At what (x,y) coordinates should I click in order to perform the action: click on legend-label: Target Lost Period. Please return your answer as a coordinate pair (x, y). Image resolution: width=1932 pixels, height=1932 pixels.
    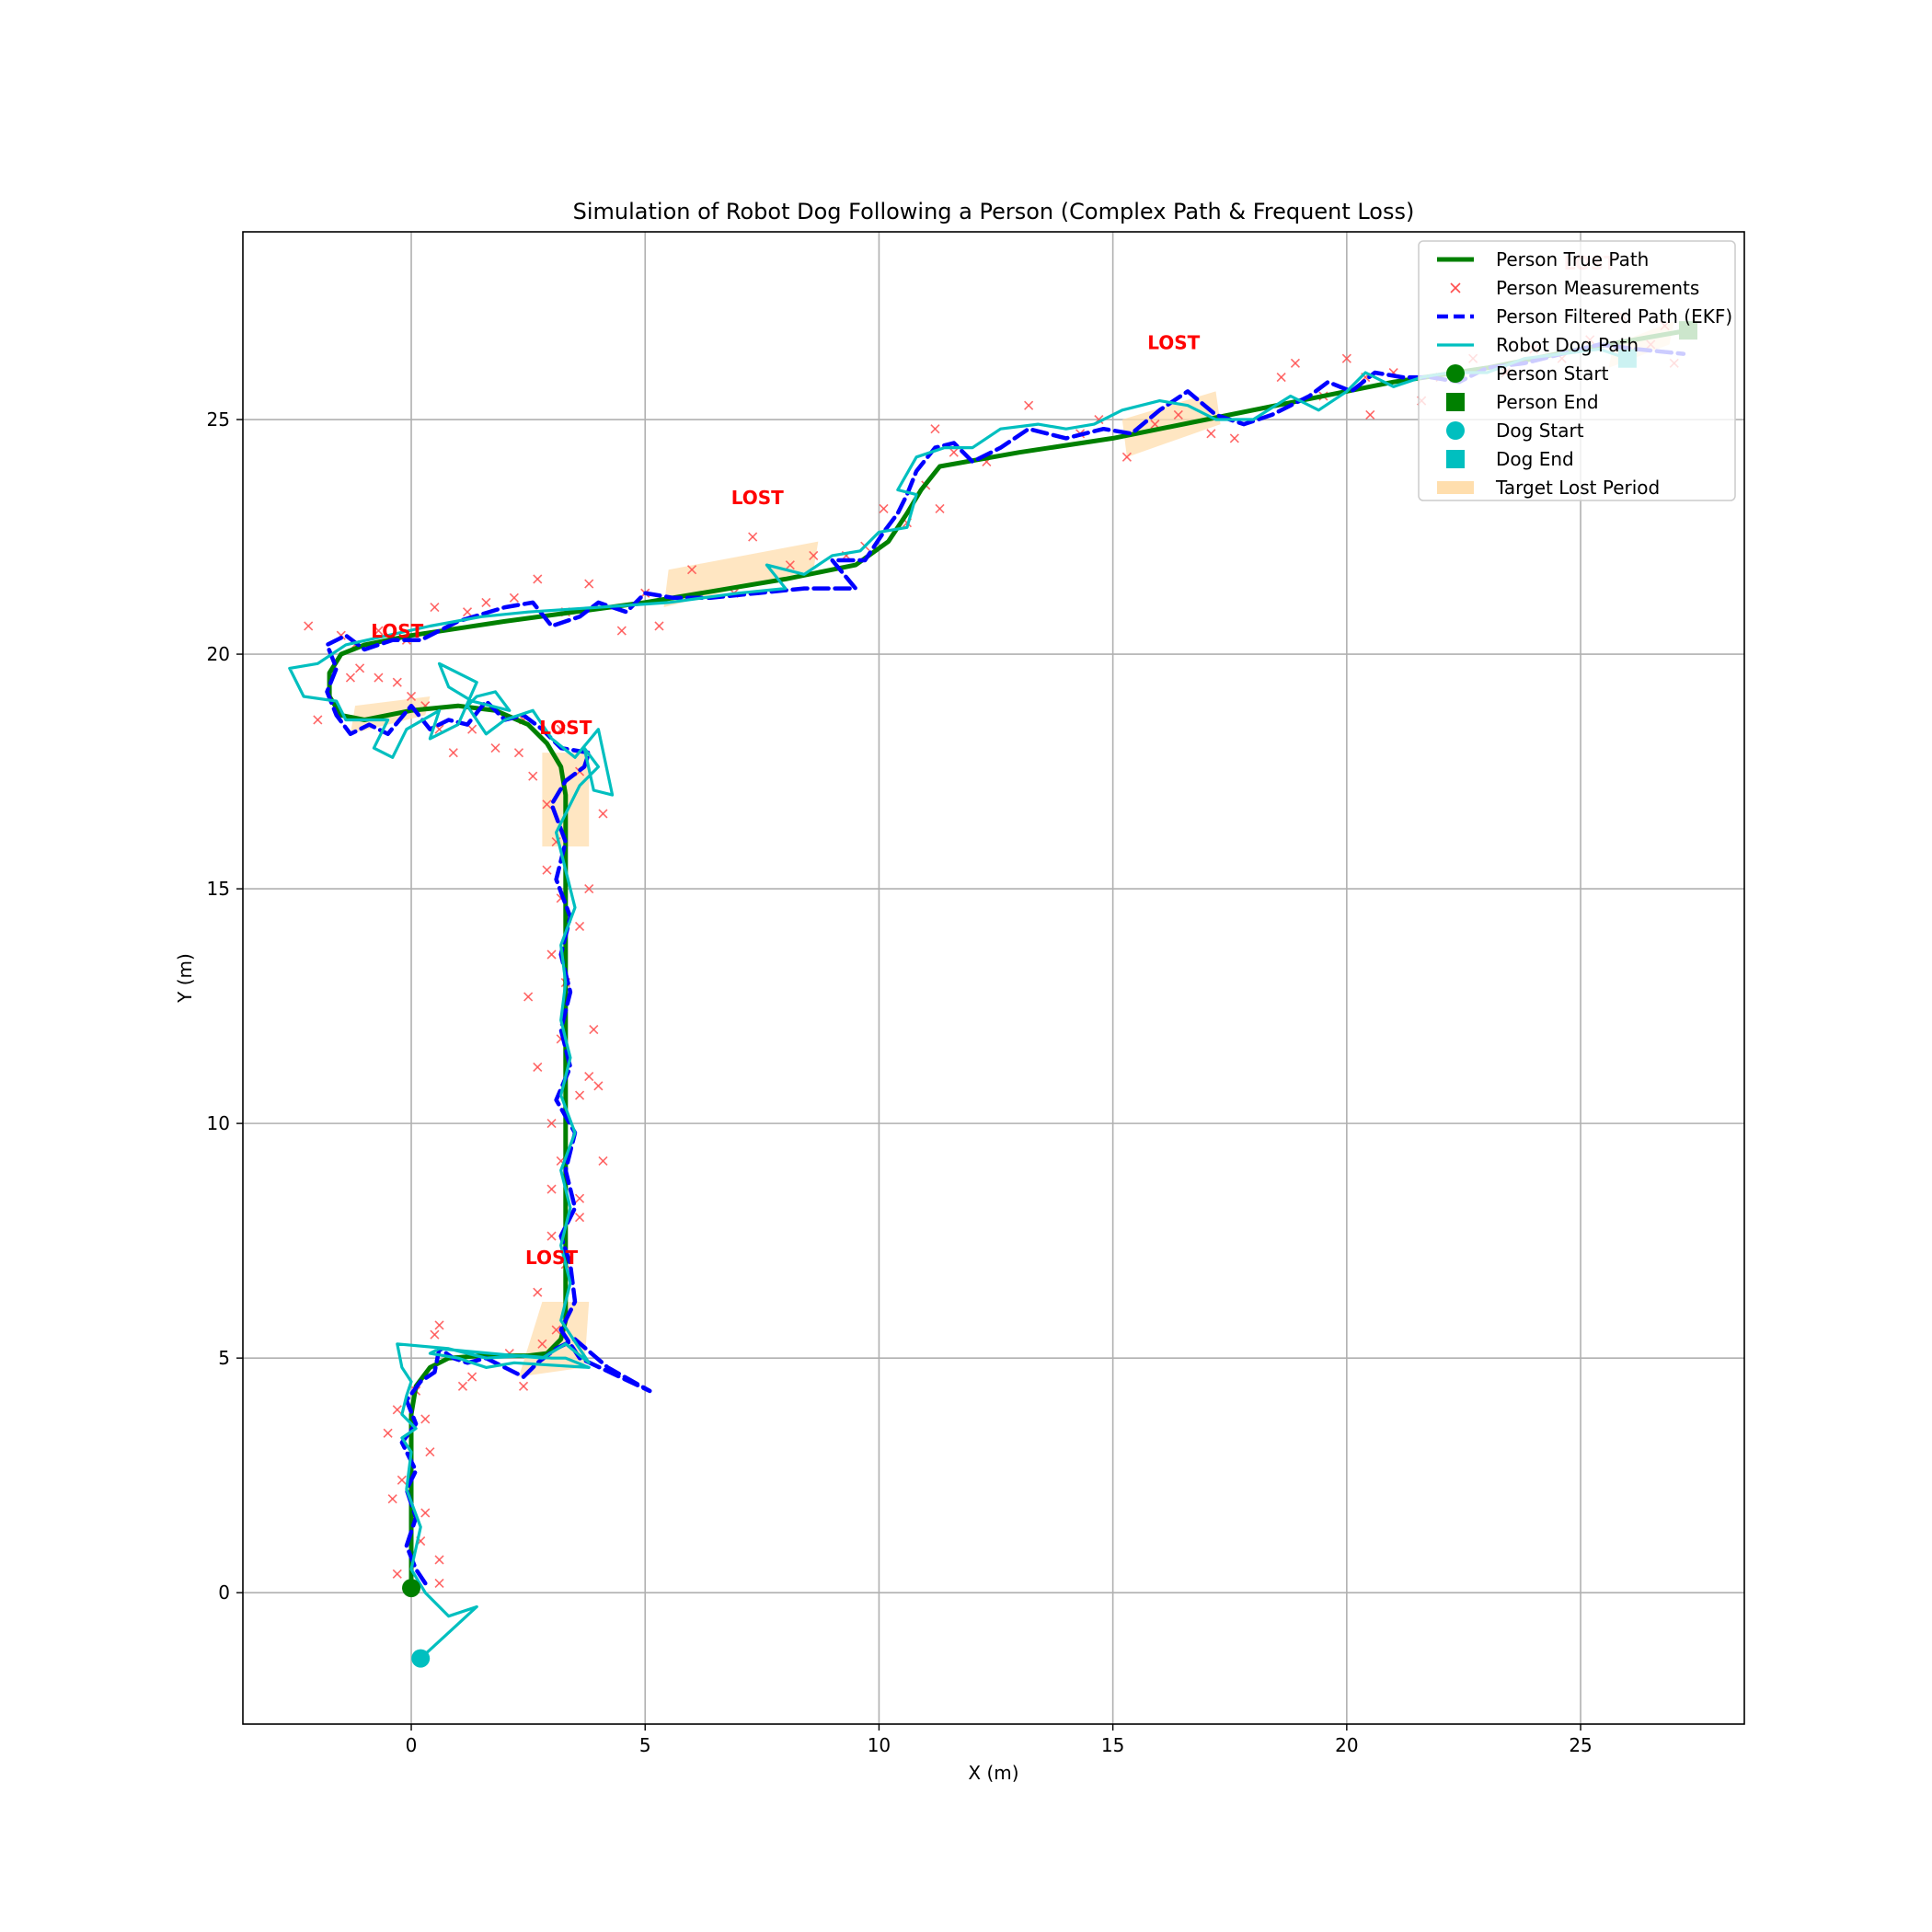
    Looking at the image, I should click on (1577, 488).